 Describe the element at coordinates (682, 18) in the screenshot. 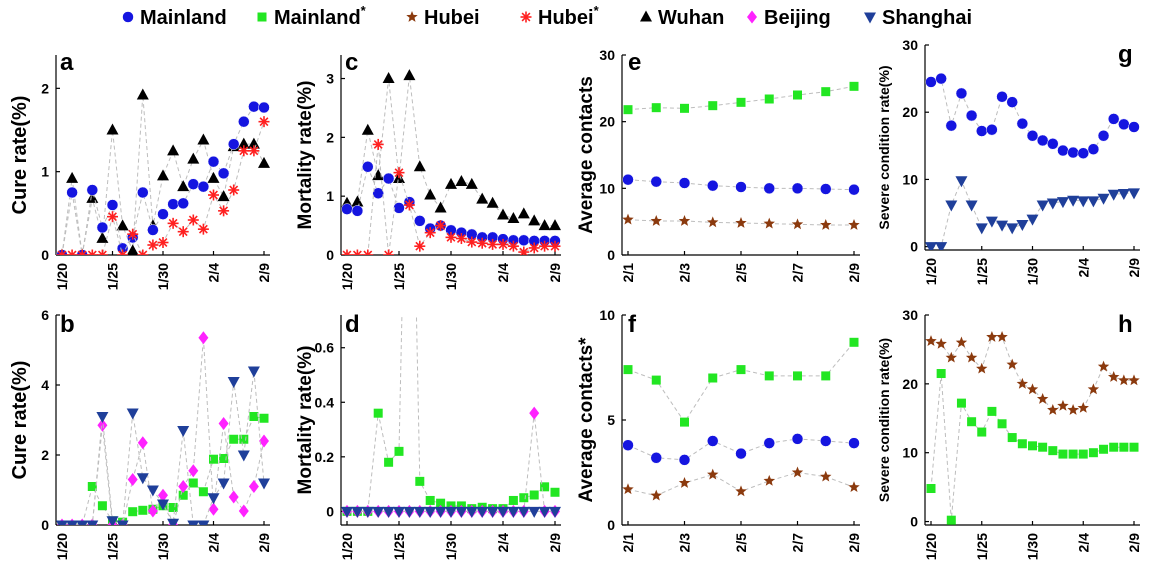

I see `legend-entry-wuhan: Wuhan` at that location.